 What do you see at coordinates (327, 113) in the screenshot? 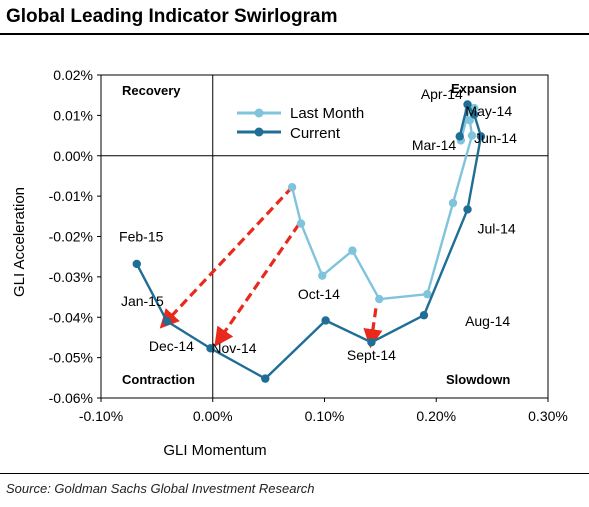
I see `legend-label-last-month: Last Month` at bounding box center [327, 113].